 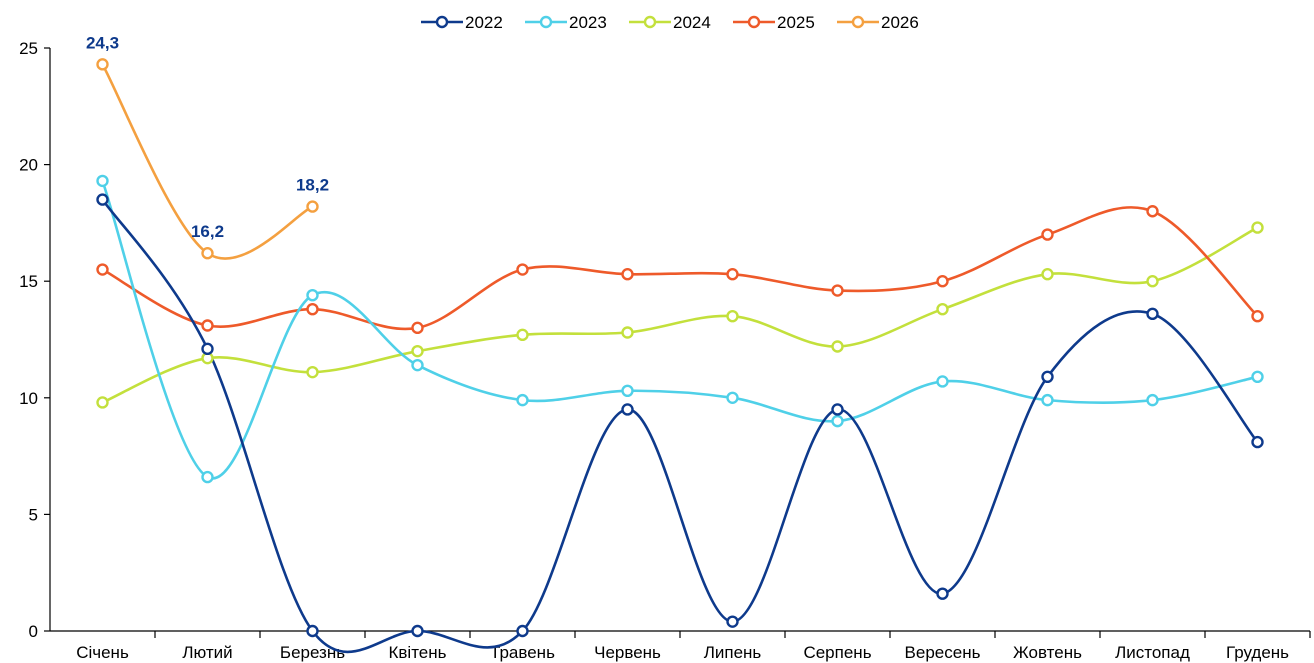 What do you see at coordinates (28, 165) in the screenshot?
I see `y-tick-label: 20` at bounding box center [28, 165].